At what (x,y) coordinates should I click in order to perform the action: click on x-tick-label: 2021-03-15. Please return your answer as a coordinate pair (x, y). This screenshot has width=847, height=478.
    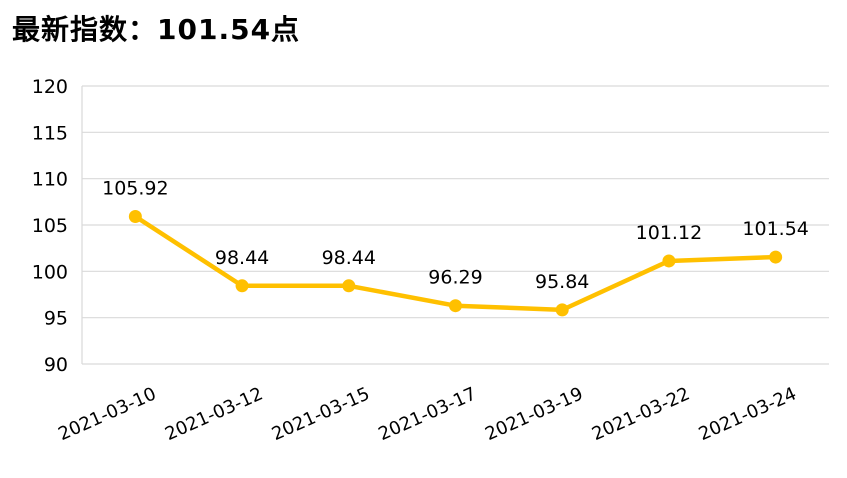
    Looking at the image, I should click on (321, 414).